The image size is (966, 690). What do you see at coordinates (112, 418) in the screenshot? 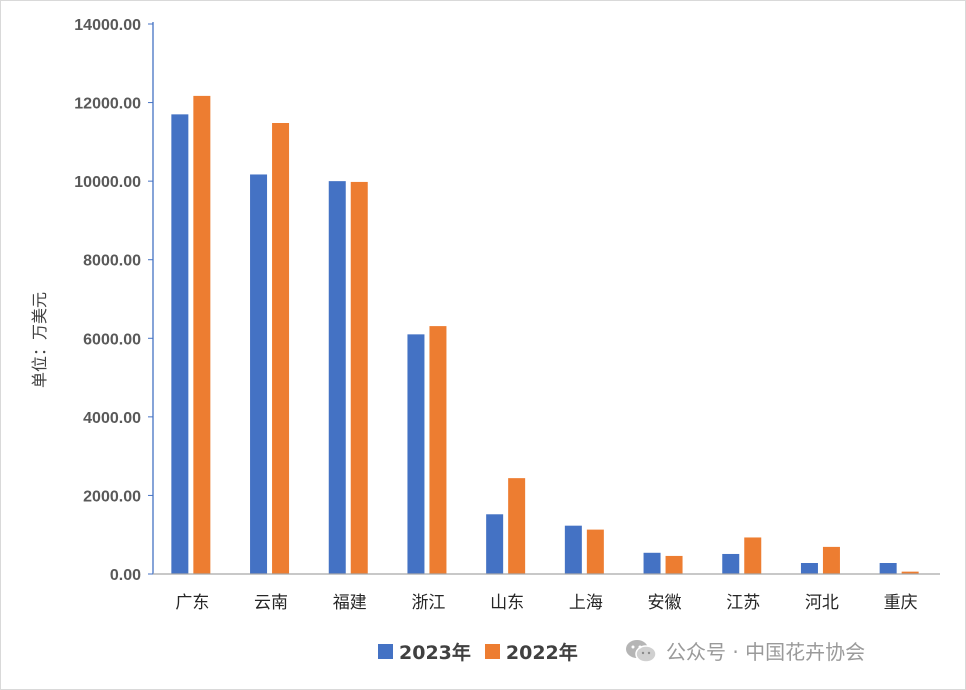
I see `y-tick-label: 4000.00` at bounding box center [112, 418].